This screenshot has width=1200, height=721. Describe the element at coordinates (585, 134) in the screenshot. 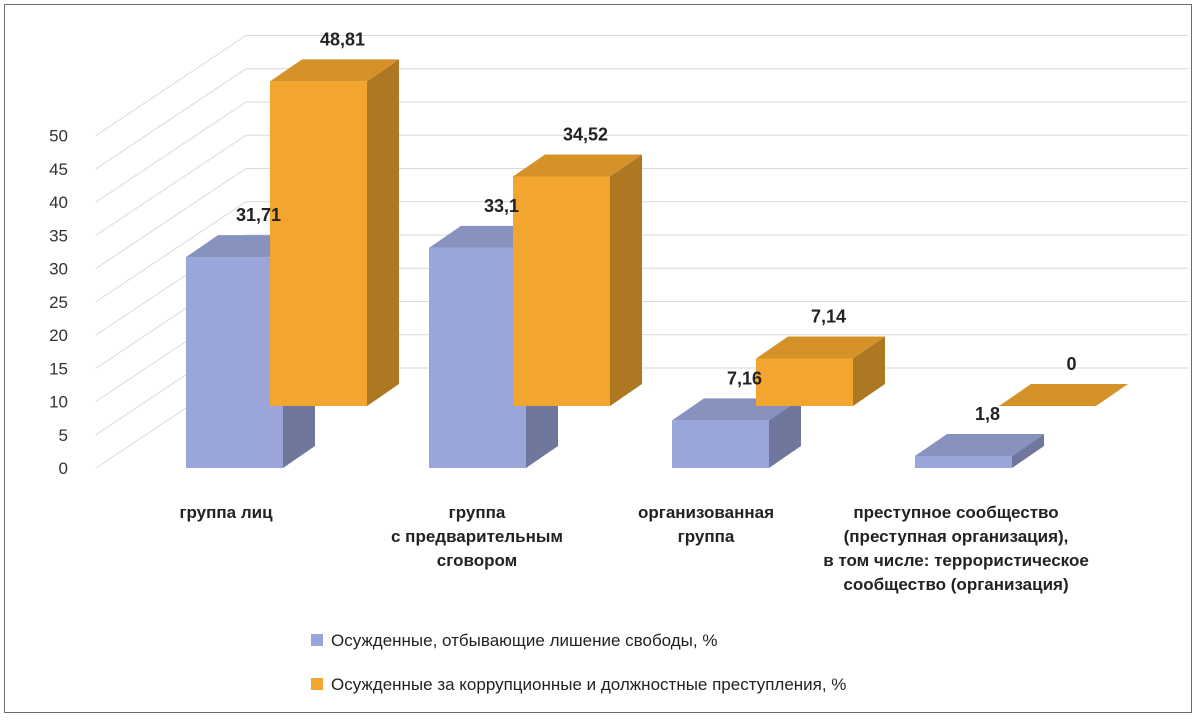

I see `data-label: 34,52` at that location.